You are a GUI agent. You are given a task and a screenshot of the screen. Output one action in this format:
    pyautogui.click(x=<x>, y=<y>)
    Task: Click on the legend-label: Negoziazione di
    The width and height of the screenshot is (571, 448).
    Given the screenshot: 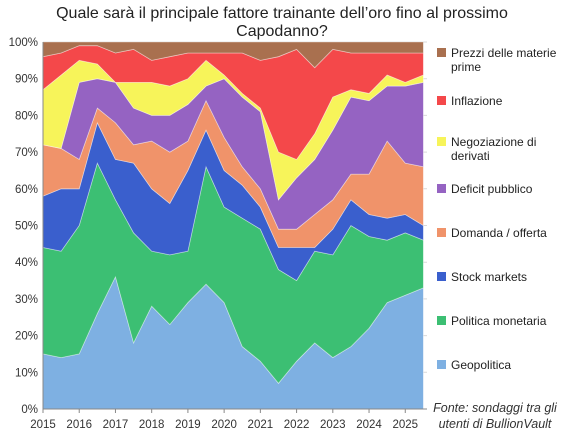 What is the action you would take?
    pyautogui.click(x=493, y=142)
    